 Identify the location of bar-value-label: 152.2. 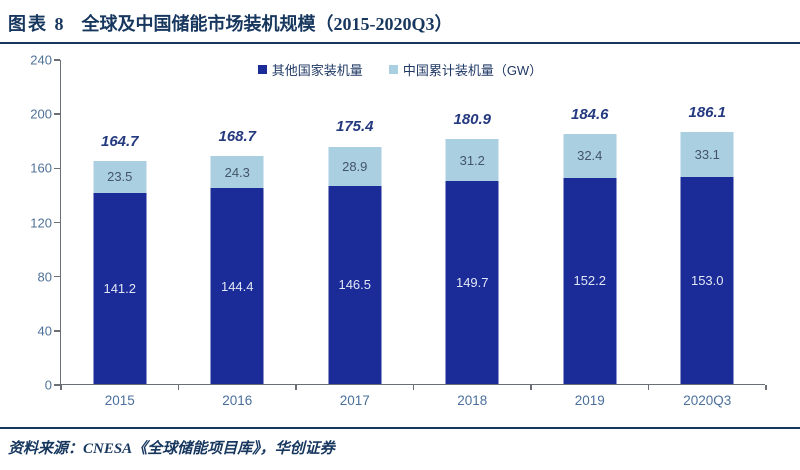
(590, 281).